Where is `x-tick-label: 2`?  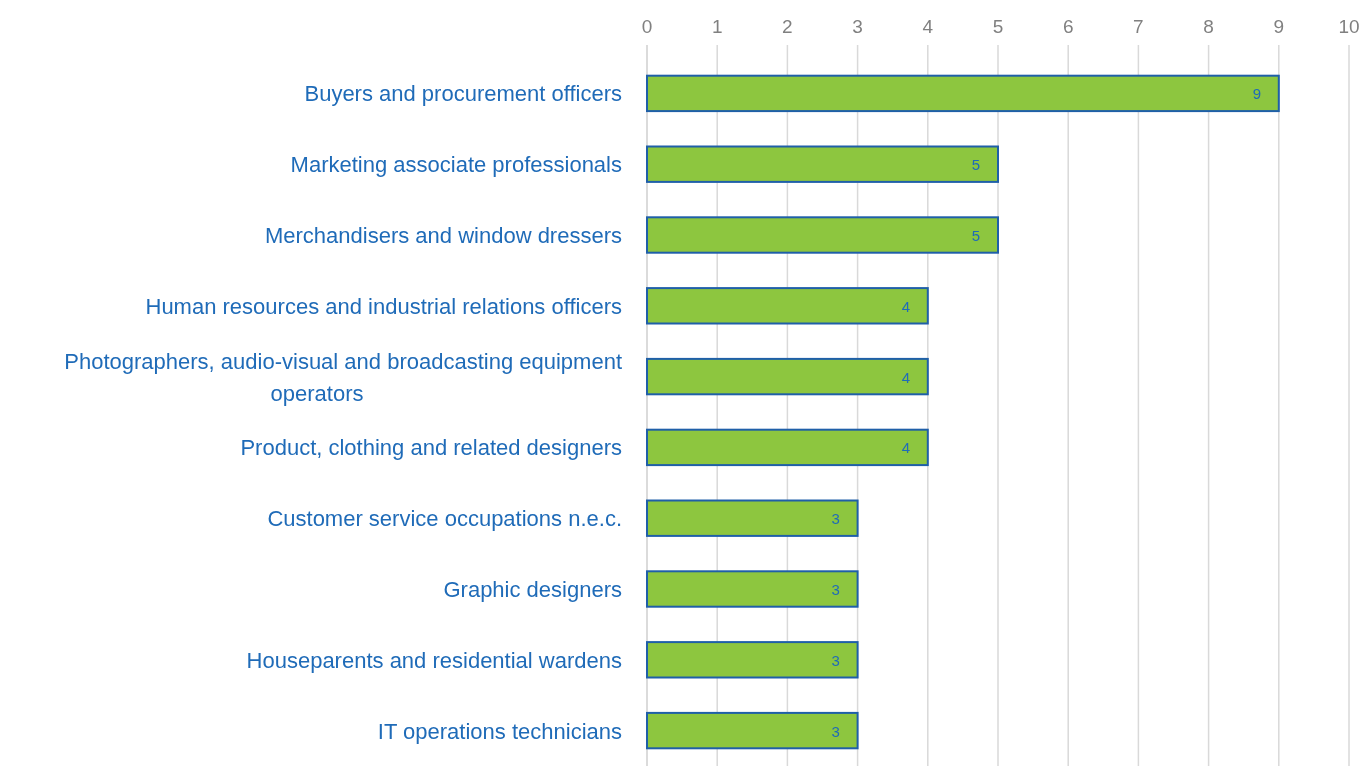 x-tick-label: 2 is located at coordinates (787, 26).